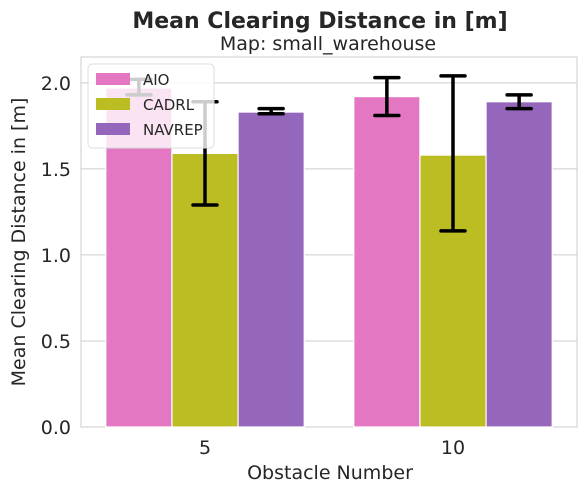 This screenshot has height=492, width=586. I want to click on y-ticks: 0.0 0.5 1.0 1.5 2.0, so click(56, 256).